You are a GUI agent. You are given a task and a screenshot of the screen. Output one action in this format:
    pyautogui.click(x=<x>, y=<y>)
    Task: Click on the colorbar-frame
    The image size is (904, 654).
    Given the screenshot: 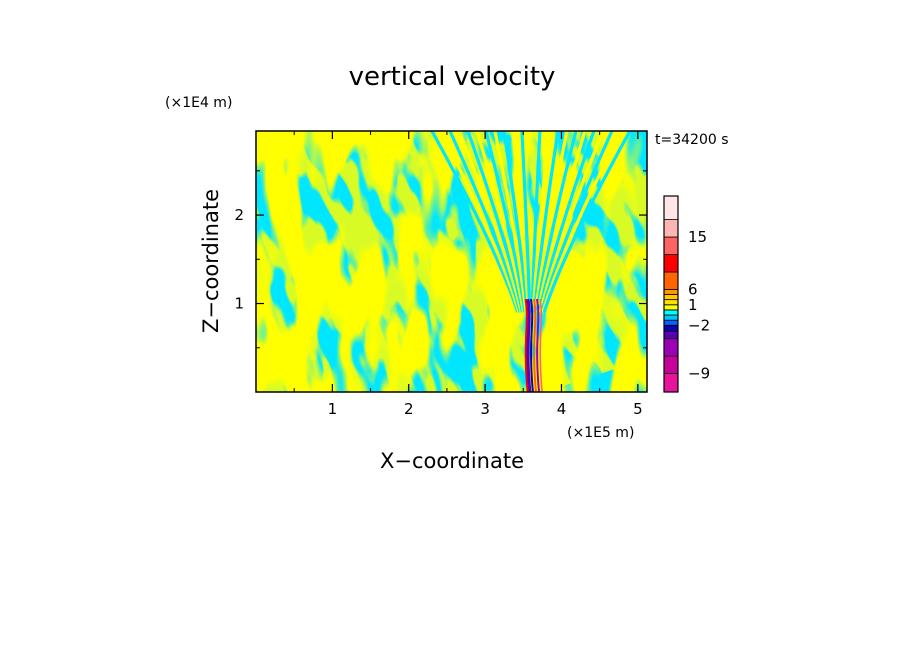 What is the action you would take?
    pyautogui.click(x=671, y=294)
    